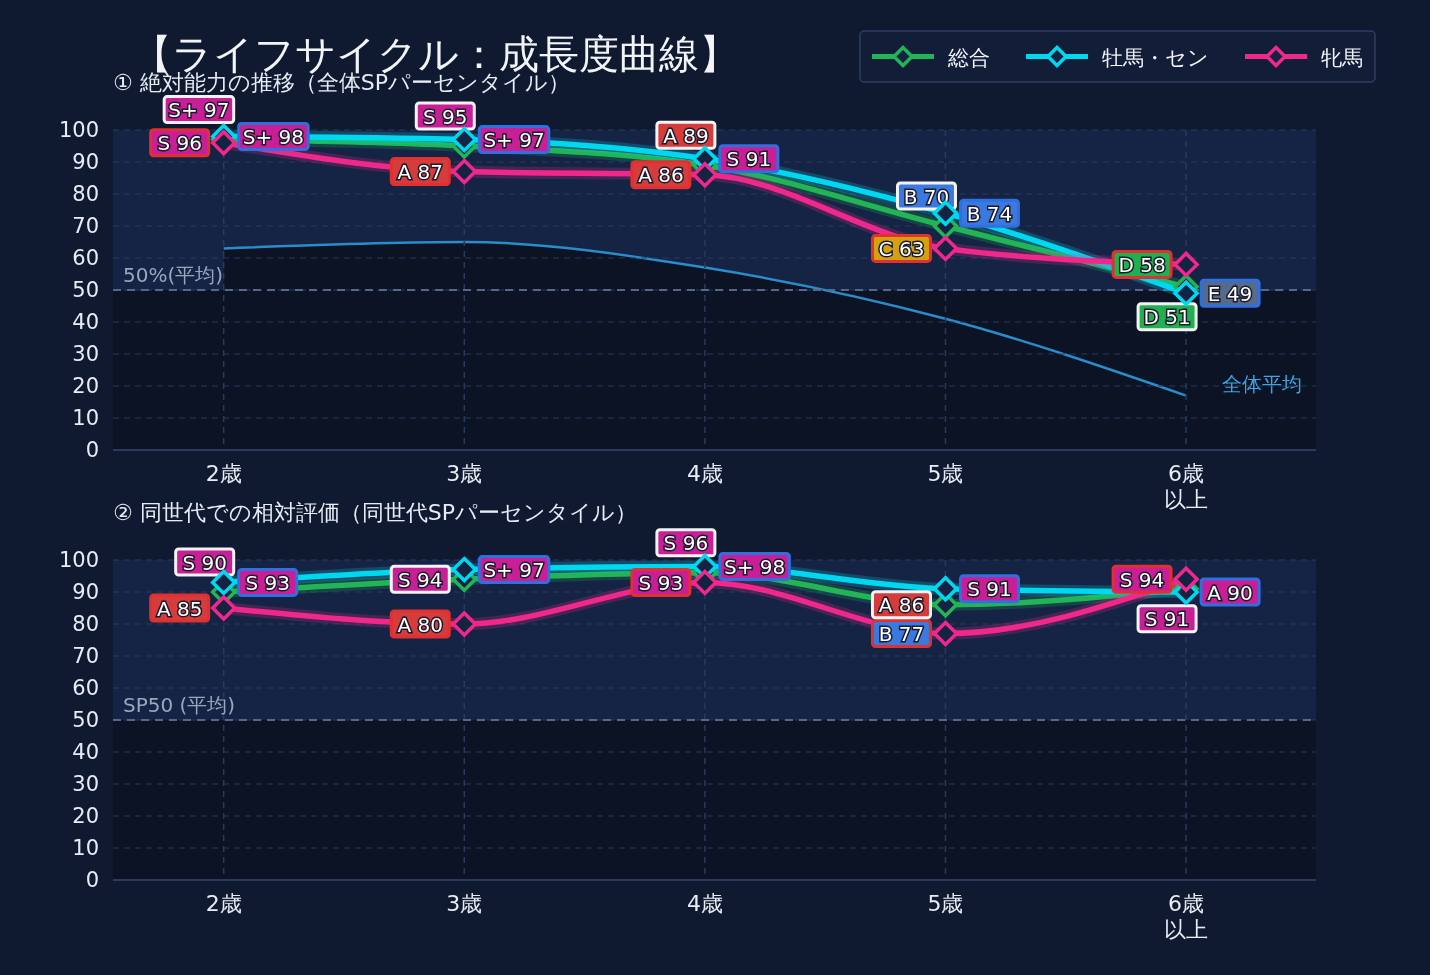 Image resolution: width=1430 pixels, height=975 pixels. I want to click on data-label: D 58, so click(1142, 264).